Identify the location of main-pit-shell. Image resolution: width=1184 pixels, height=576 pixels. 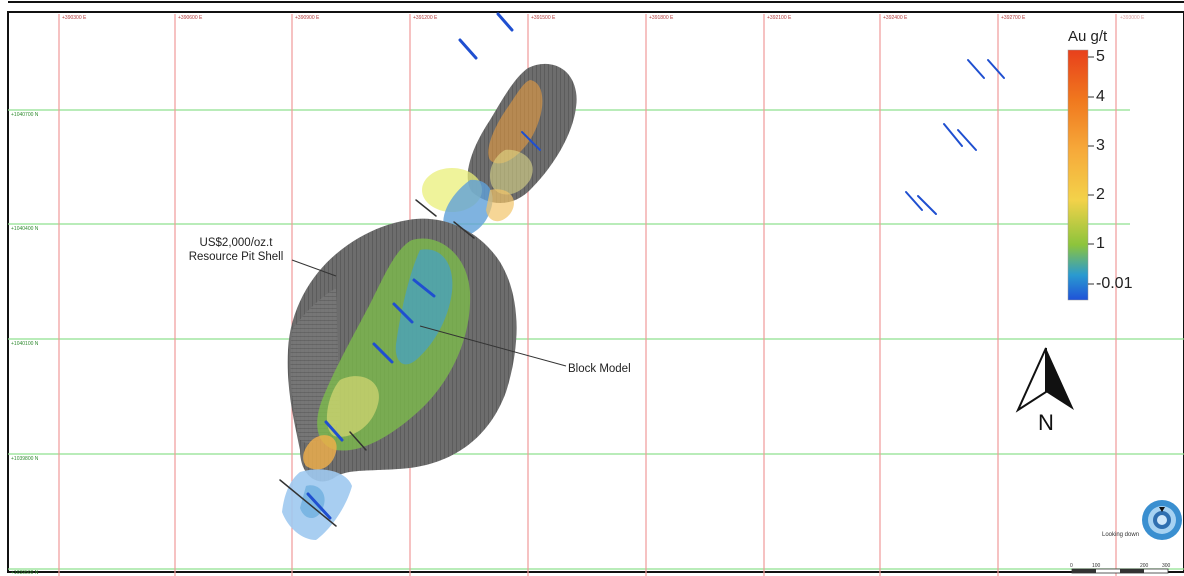
(402, 350).